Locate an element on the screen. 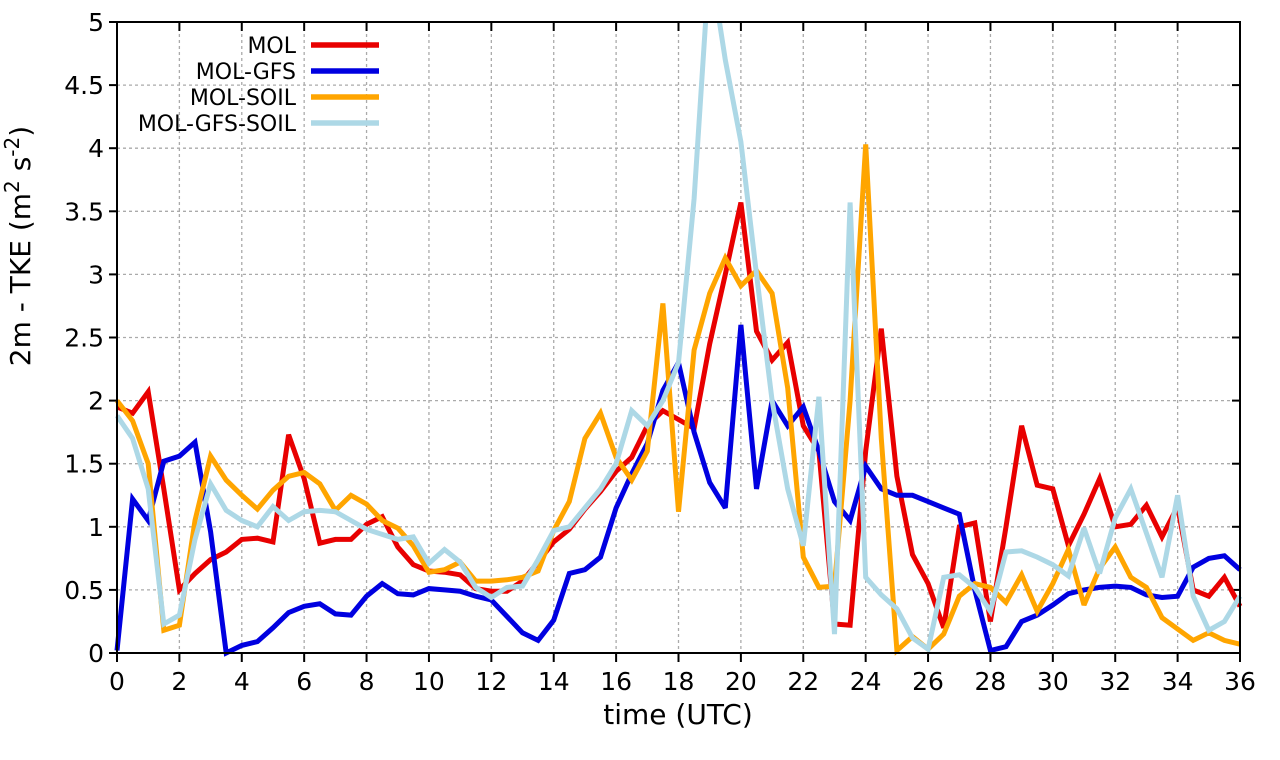  x-tick-label: 34 is located at coordinates (1178, 681).